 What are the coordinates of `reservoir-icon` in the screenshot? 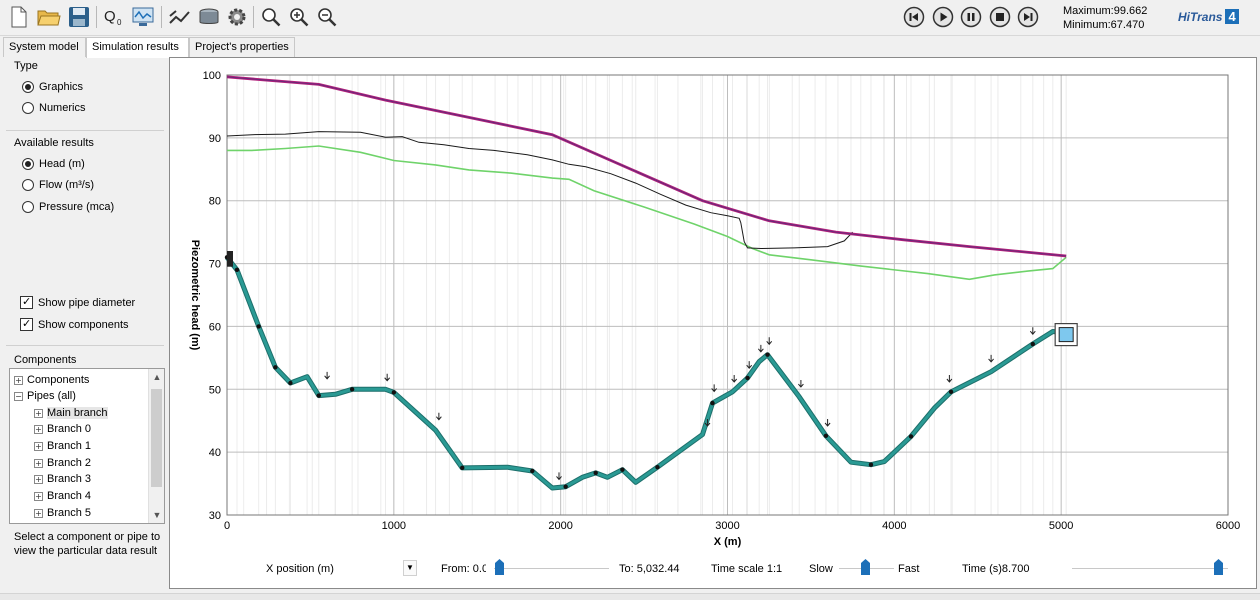 It's located at (1066, 335).